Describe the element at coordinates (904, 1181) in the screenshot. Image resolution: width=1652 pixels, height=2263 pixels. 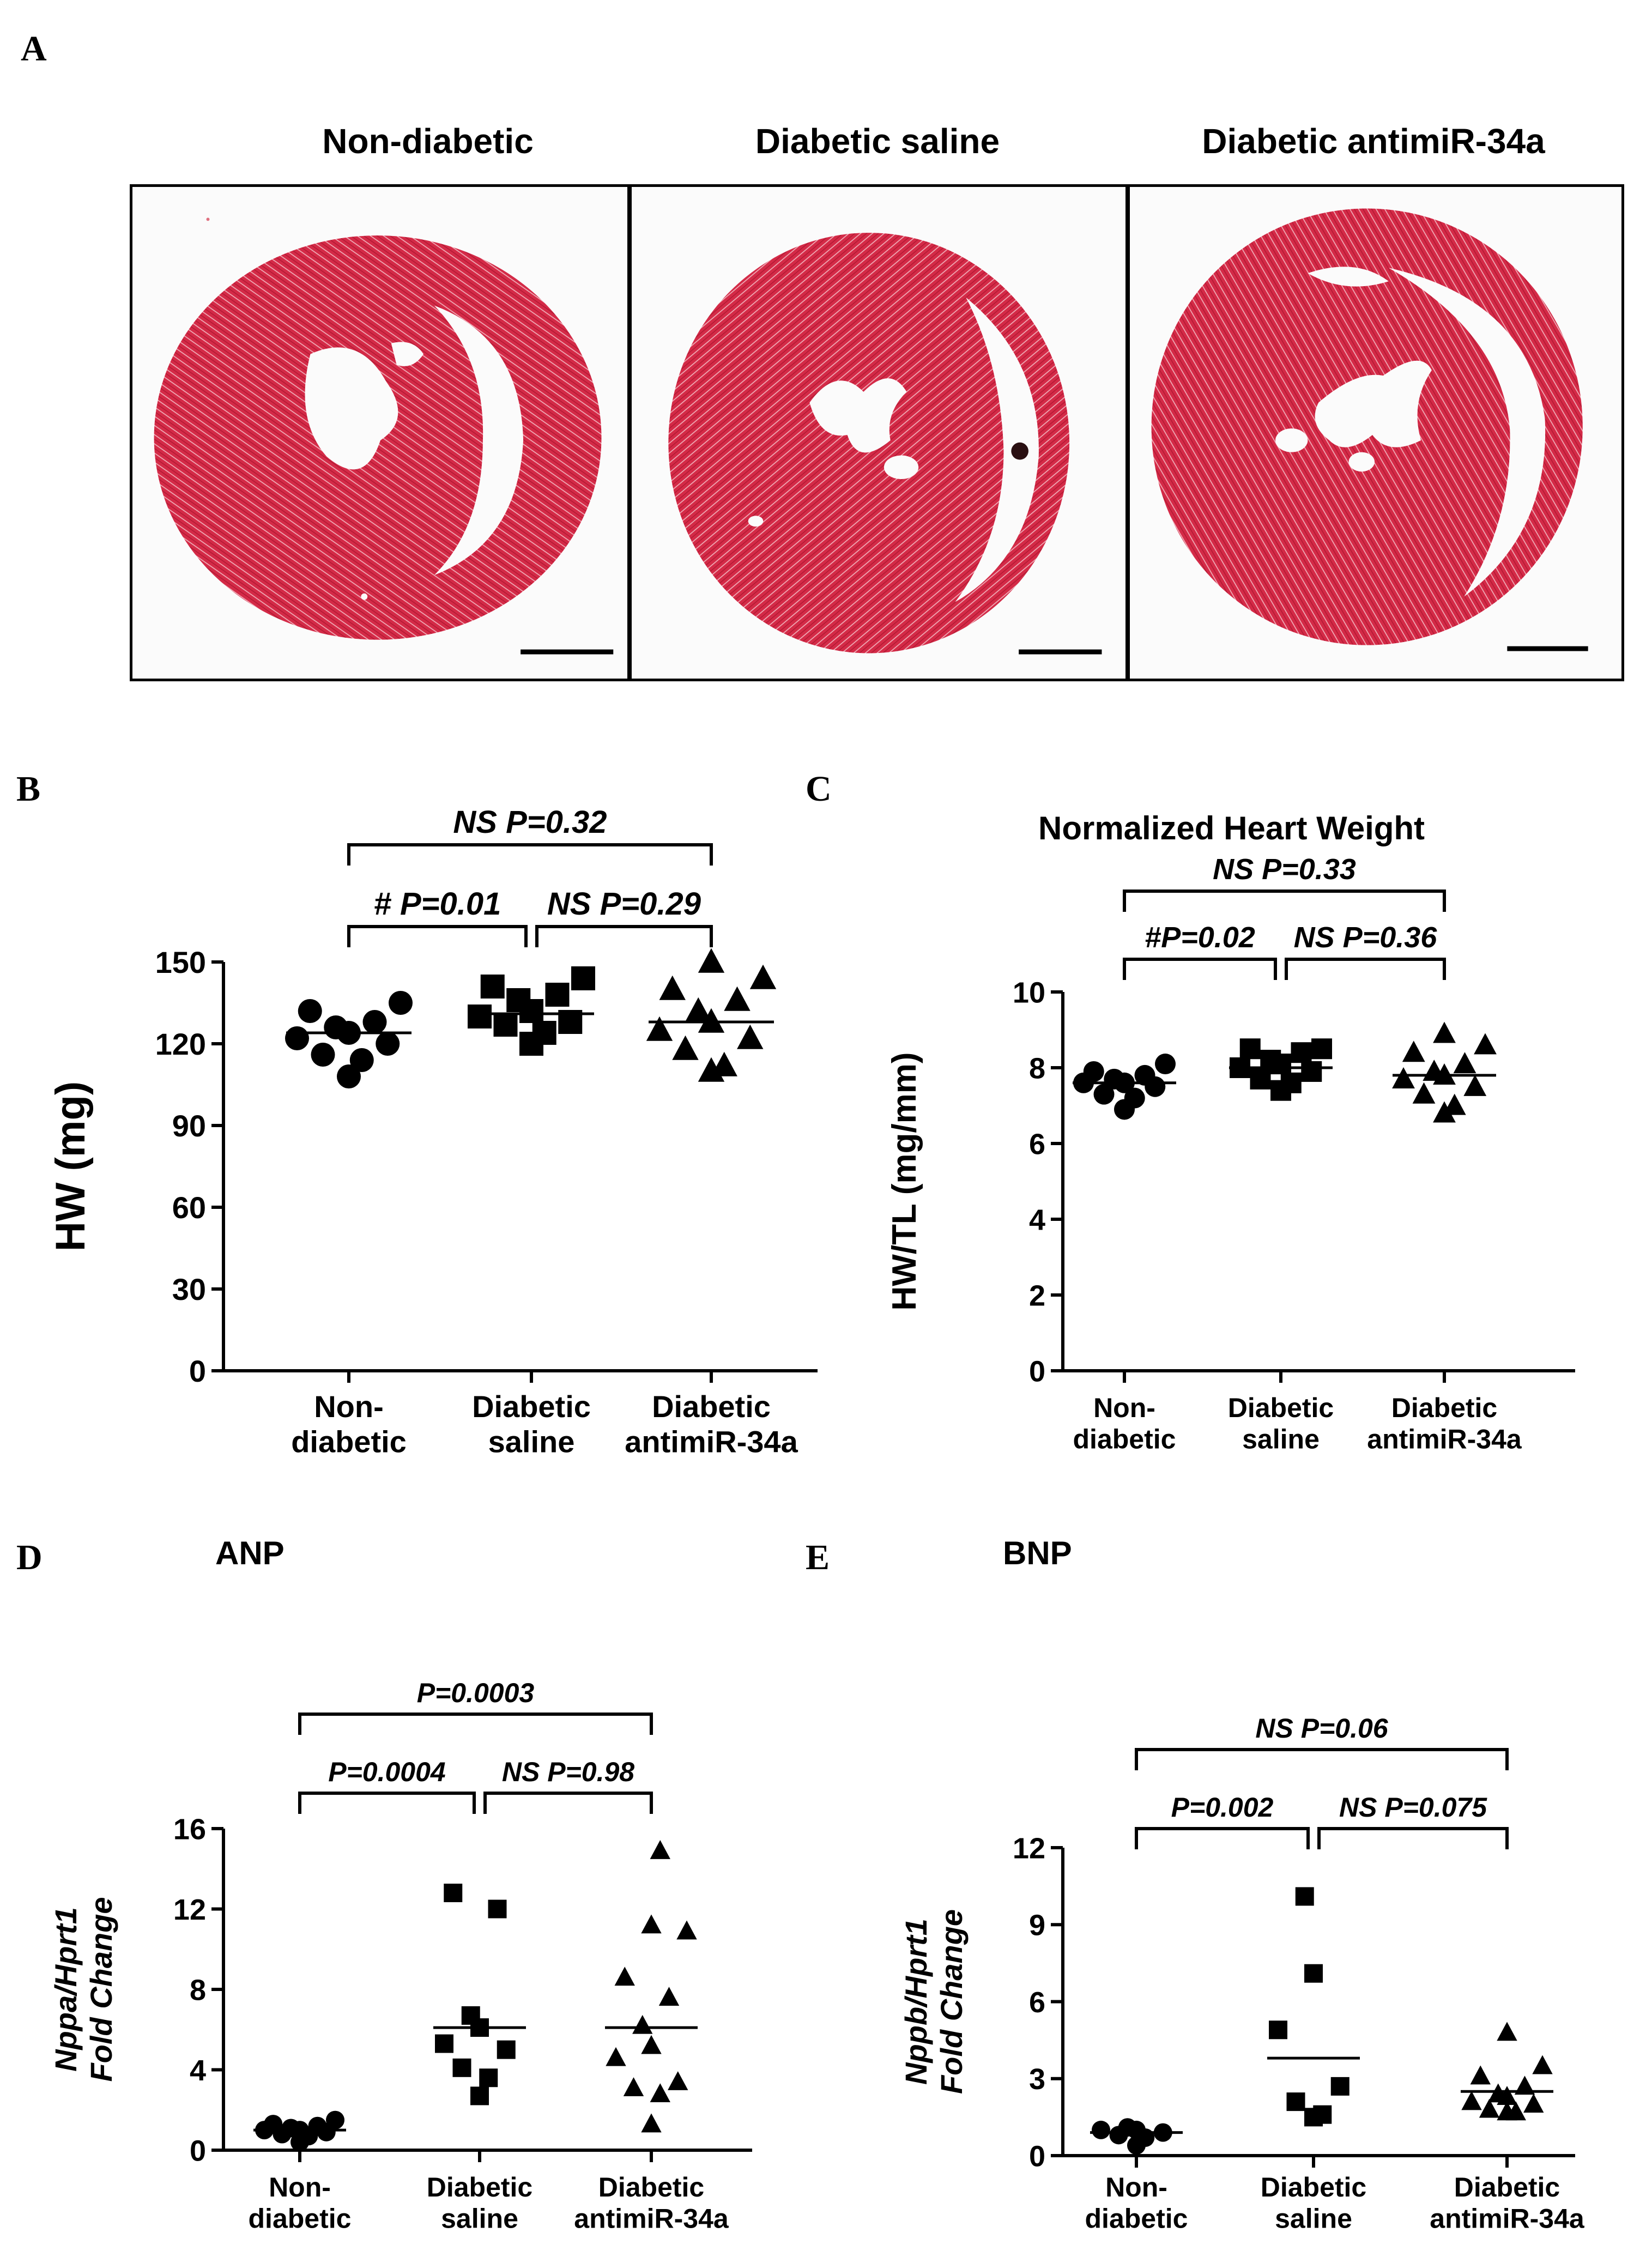
I see `y-axis-label: HW/TL (mg/mm)` at that location.